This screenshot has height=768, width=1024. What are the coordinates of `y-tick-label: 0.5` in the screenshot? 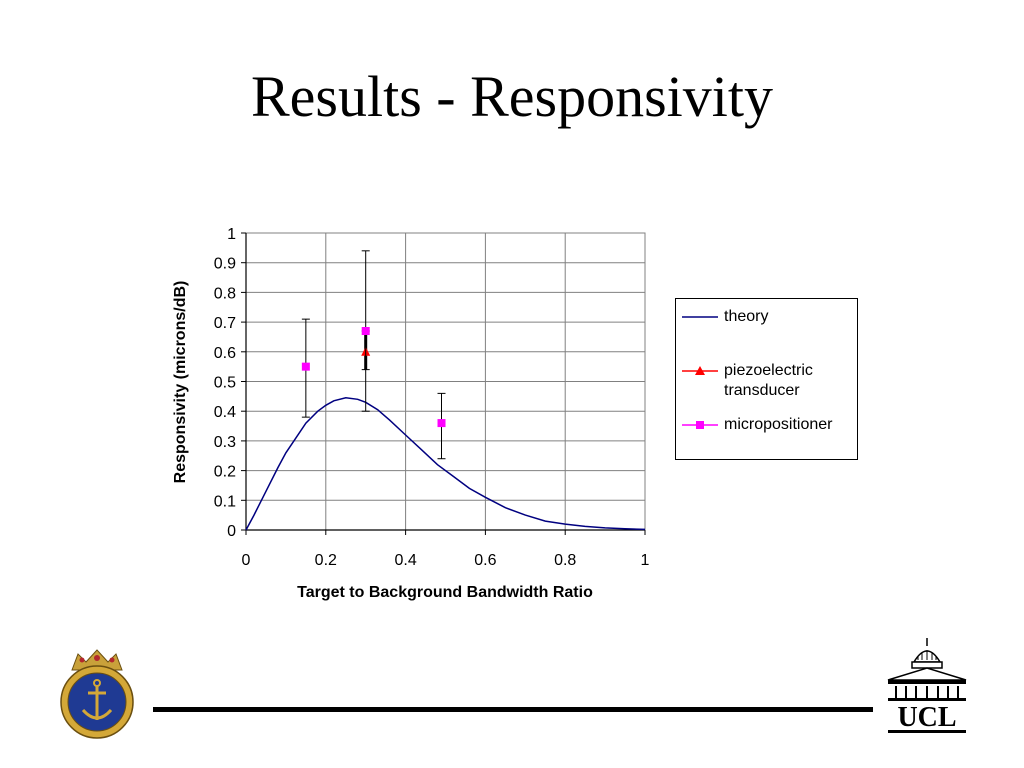 It's located at (225, 383).